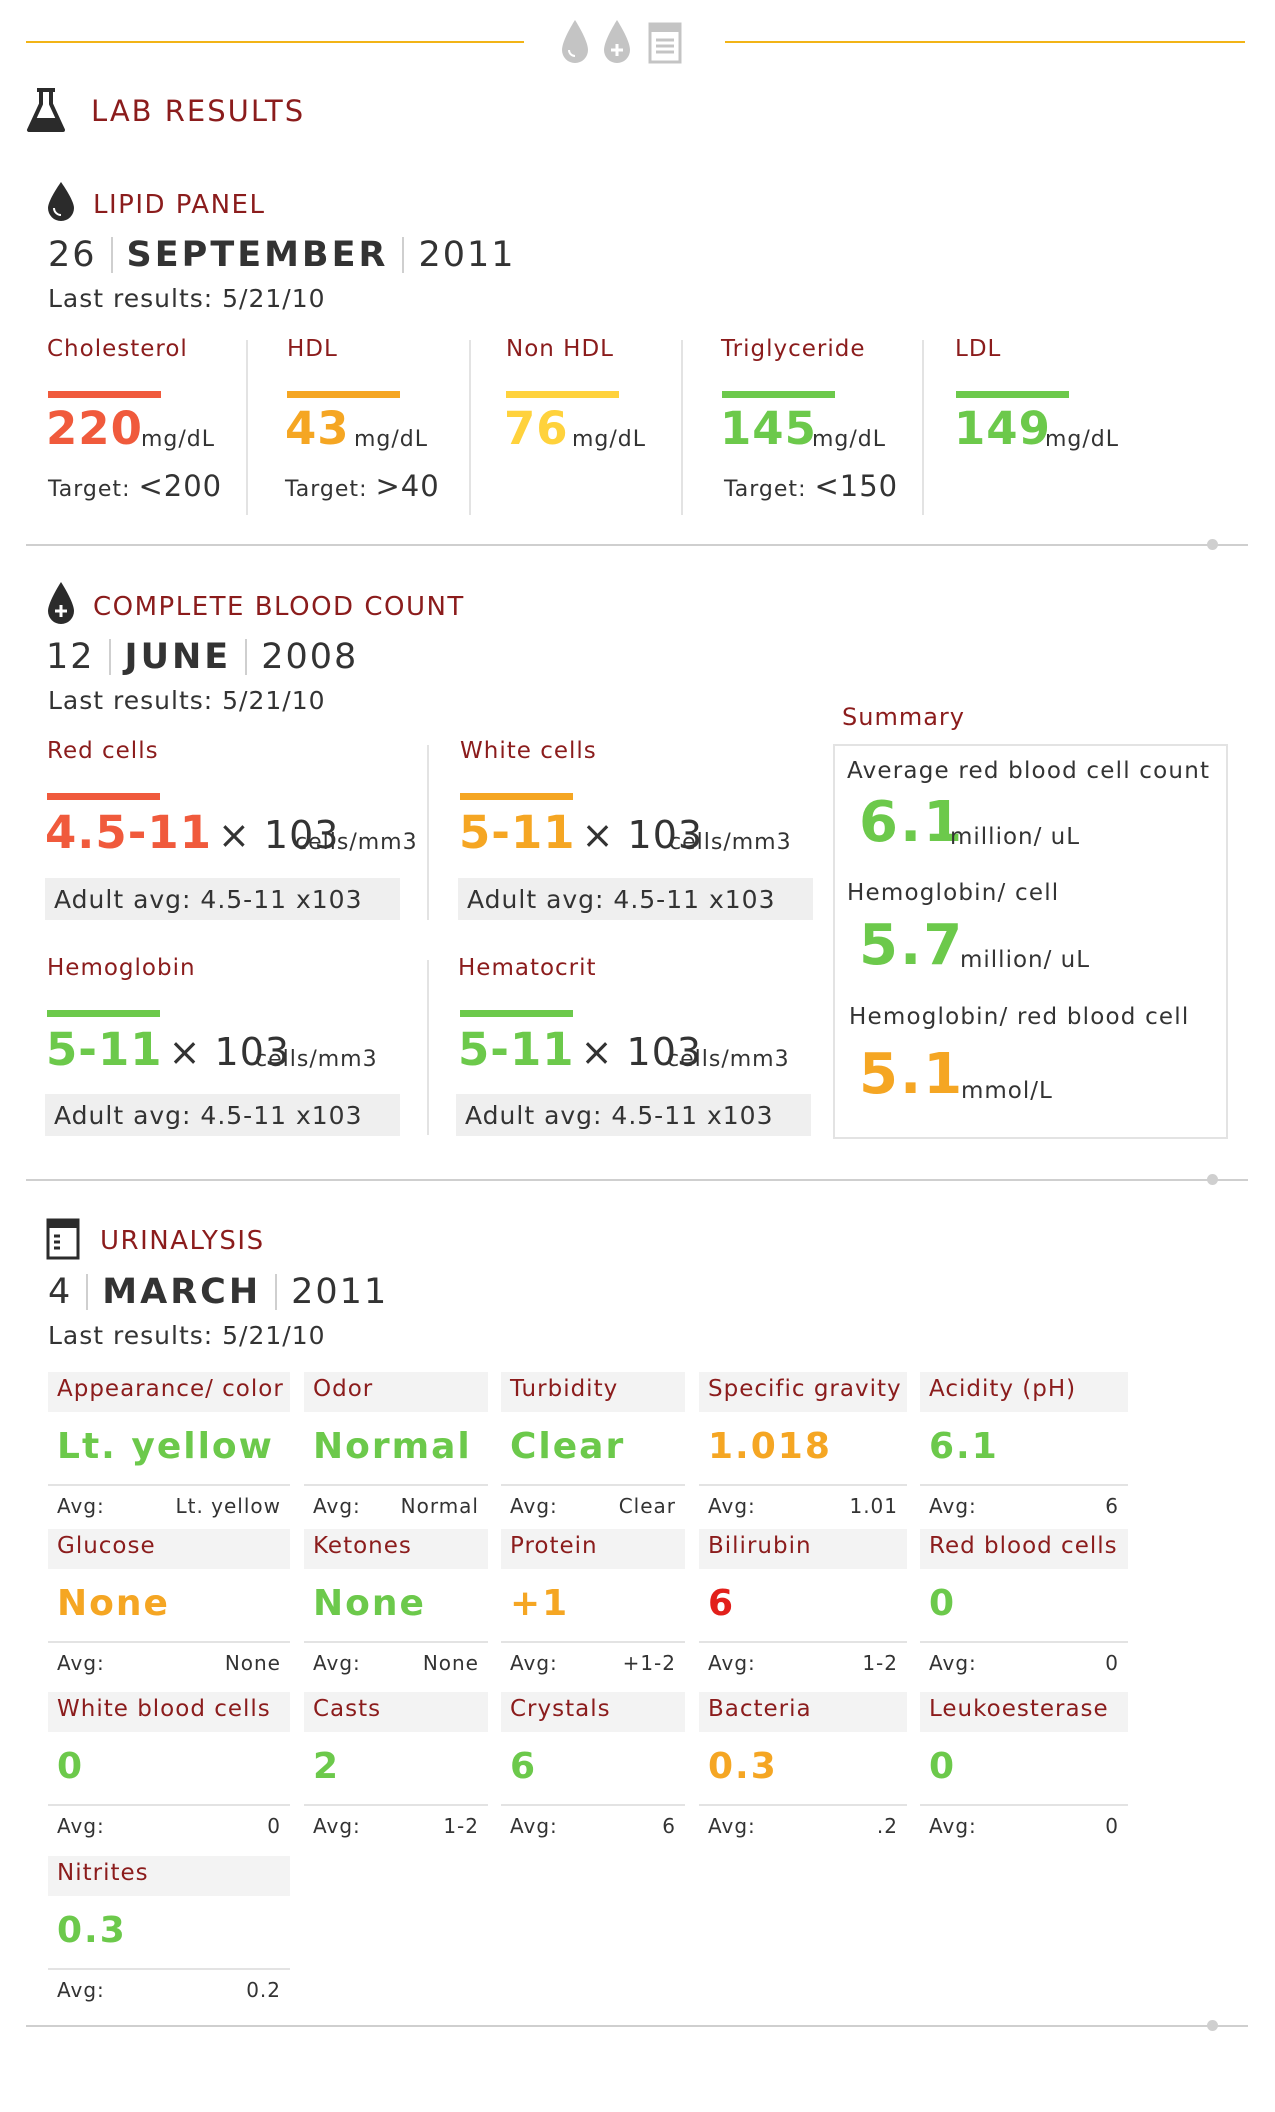 The image size is (1275, 2112). What do you see at coordinates (647, 1506) in the screenshot?
I see `avg-value: Clear` at bounding box center [647, 1506].